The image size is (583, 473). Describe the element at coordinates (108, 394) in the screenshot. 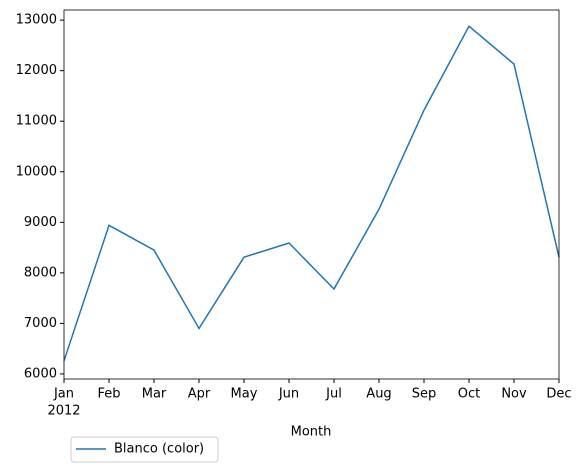

I see `x-tick-label: Feb` at that location.